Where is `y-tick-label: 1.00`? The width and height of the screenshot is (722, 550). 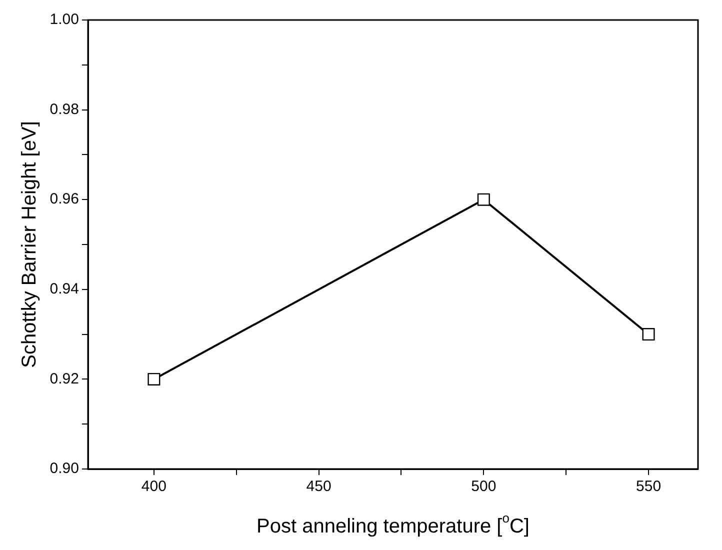
y-tick-label: 1.00 is located at coordinates (64, 19).